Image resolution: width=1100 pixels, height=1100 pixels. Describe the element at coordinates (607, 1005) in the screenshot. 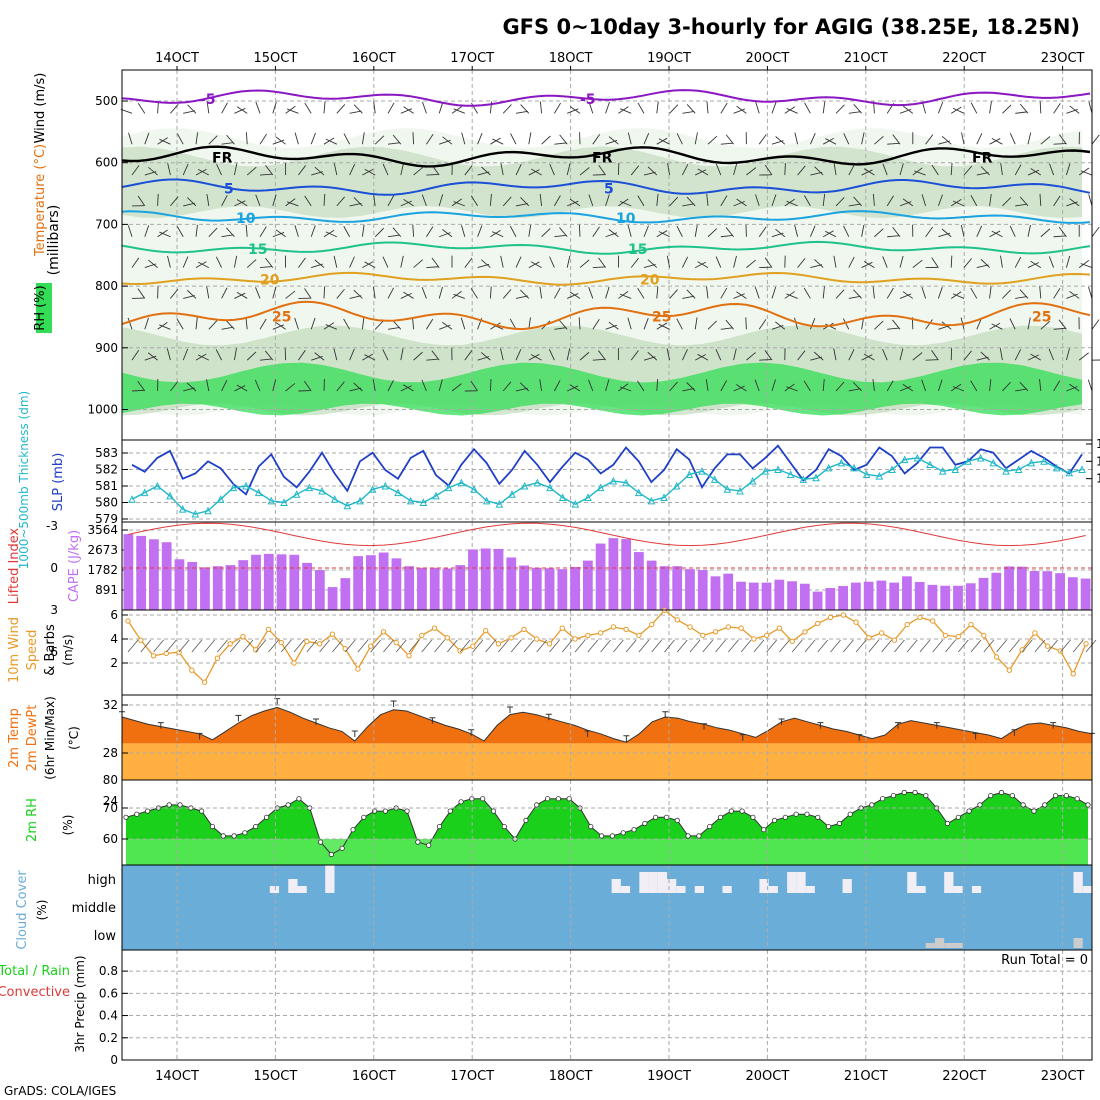

I see `precip-bg` at that location.